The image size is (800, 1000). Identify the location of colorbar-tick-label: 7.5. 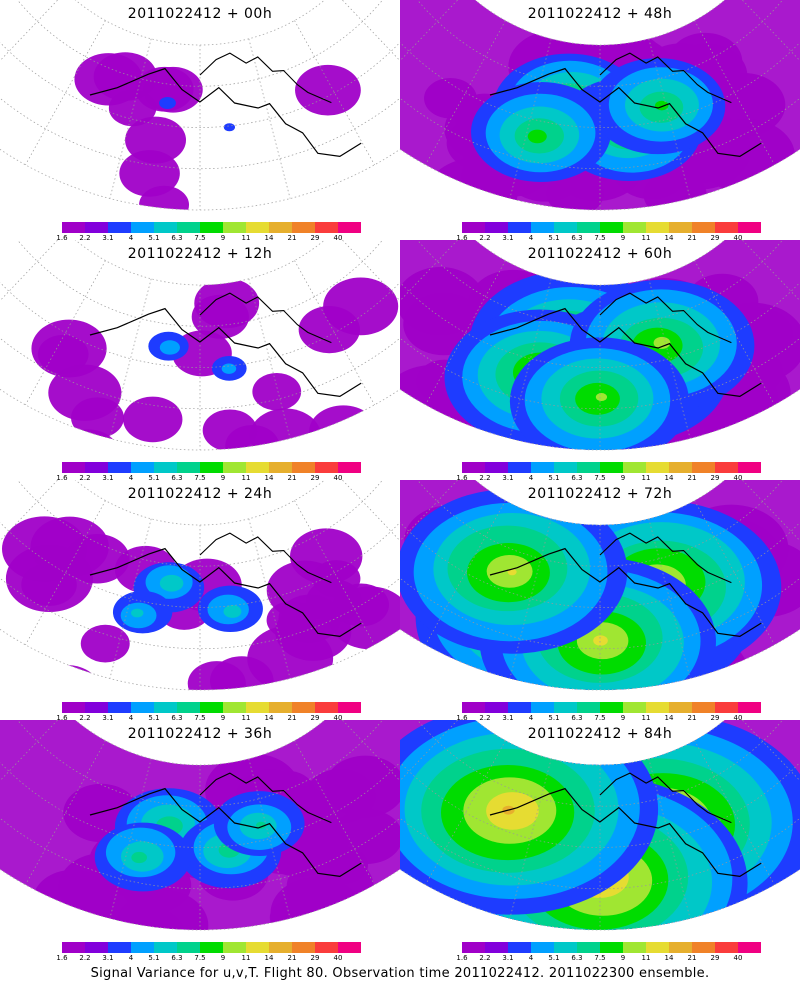
(200, 958).